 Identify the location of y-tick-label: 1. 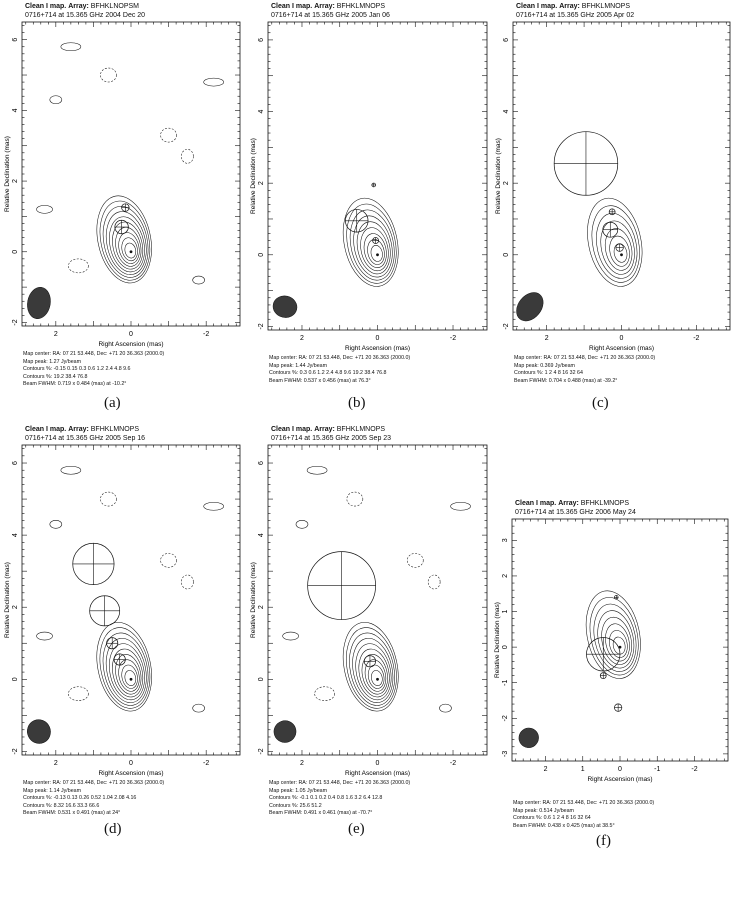
(505, 611).